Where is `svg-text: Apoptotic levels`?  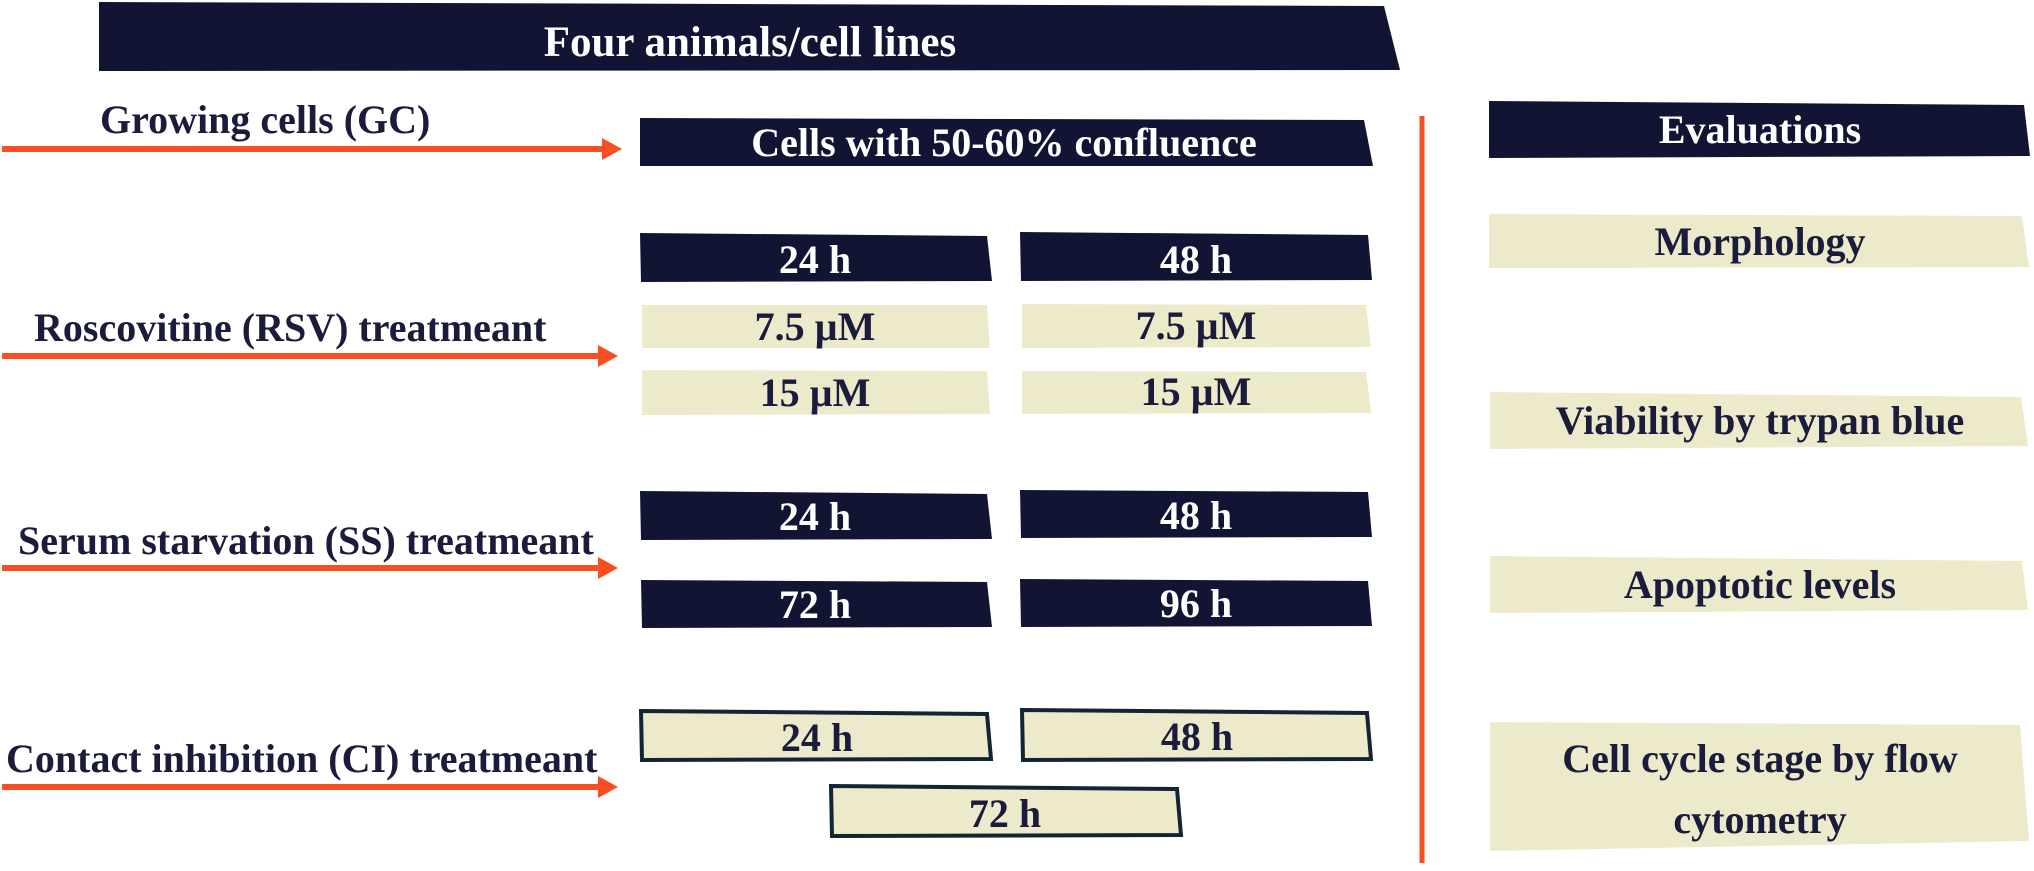
svg-text: Apoptotic levels is located at coordinates (1760, 584).